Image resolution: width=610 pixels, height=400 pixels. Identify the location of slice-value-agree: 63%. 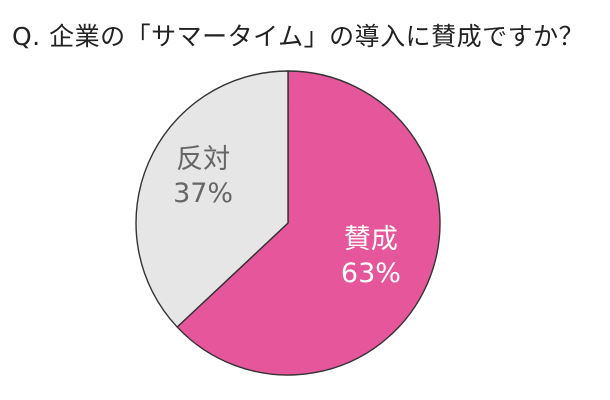
(371, 273).